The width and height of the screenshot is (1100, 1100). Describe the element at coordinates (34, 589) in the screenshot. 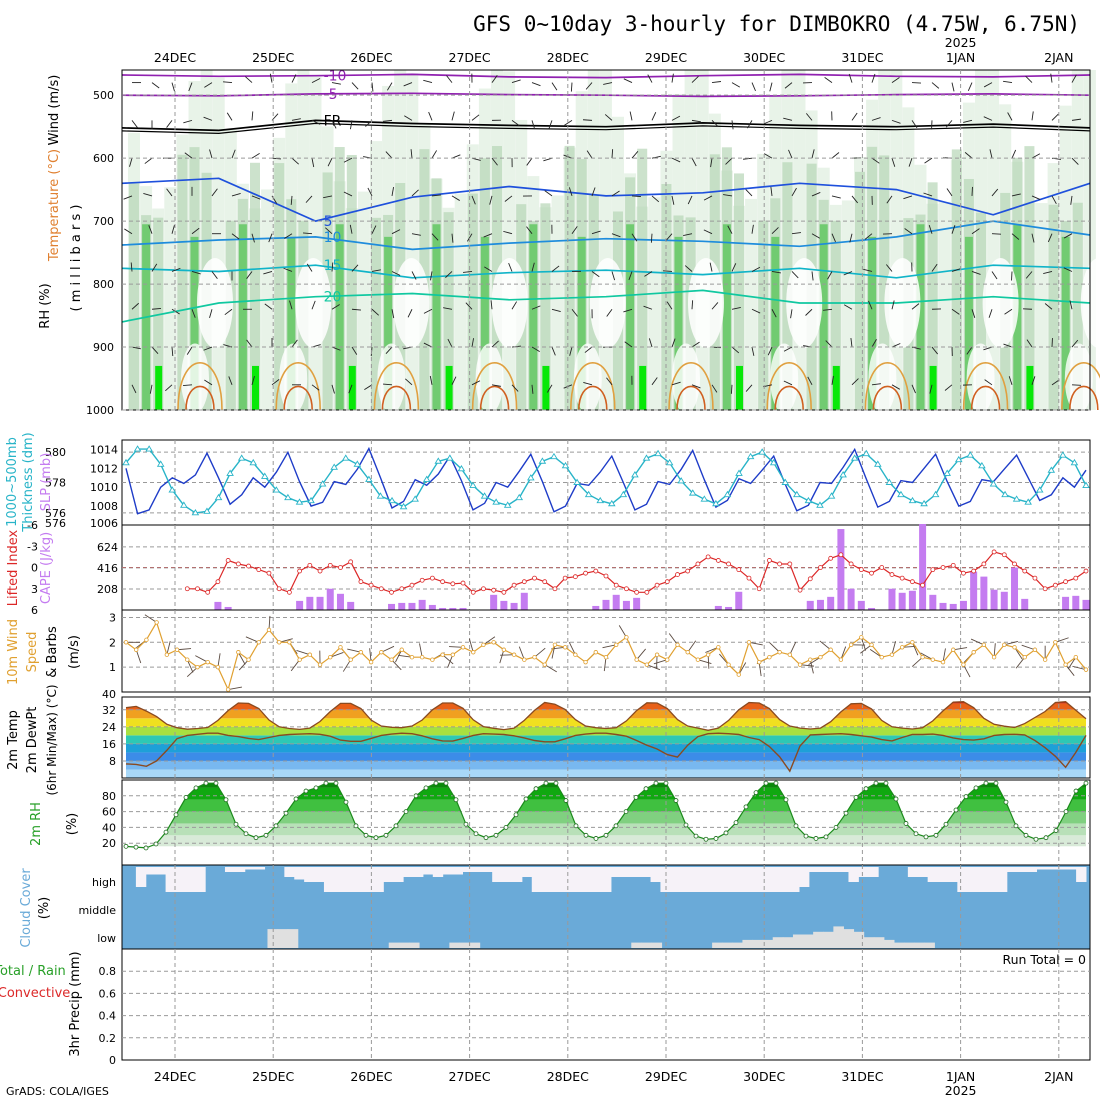

I see `tick-label: 3` at that location.